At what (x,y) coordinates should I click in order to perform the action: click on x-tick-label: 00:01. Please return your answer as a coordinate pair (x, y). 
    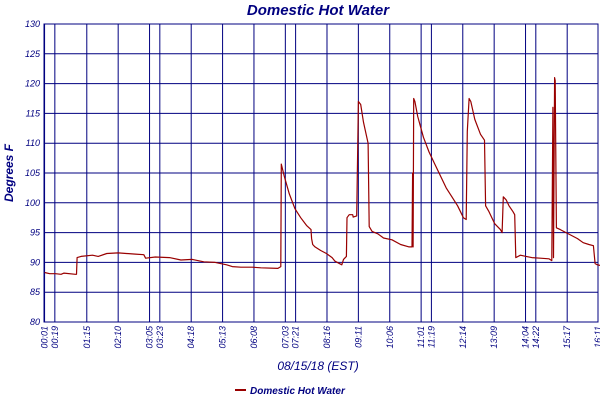
    Looking at the image, I should click on (45, 337).